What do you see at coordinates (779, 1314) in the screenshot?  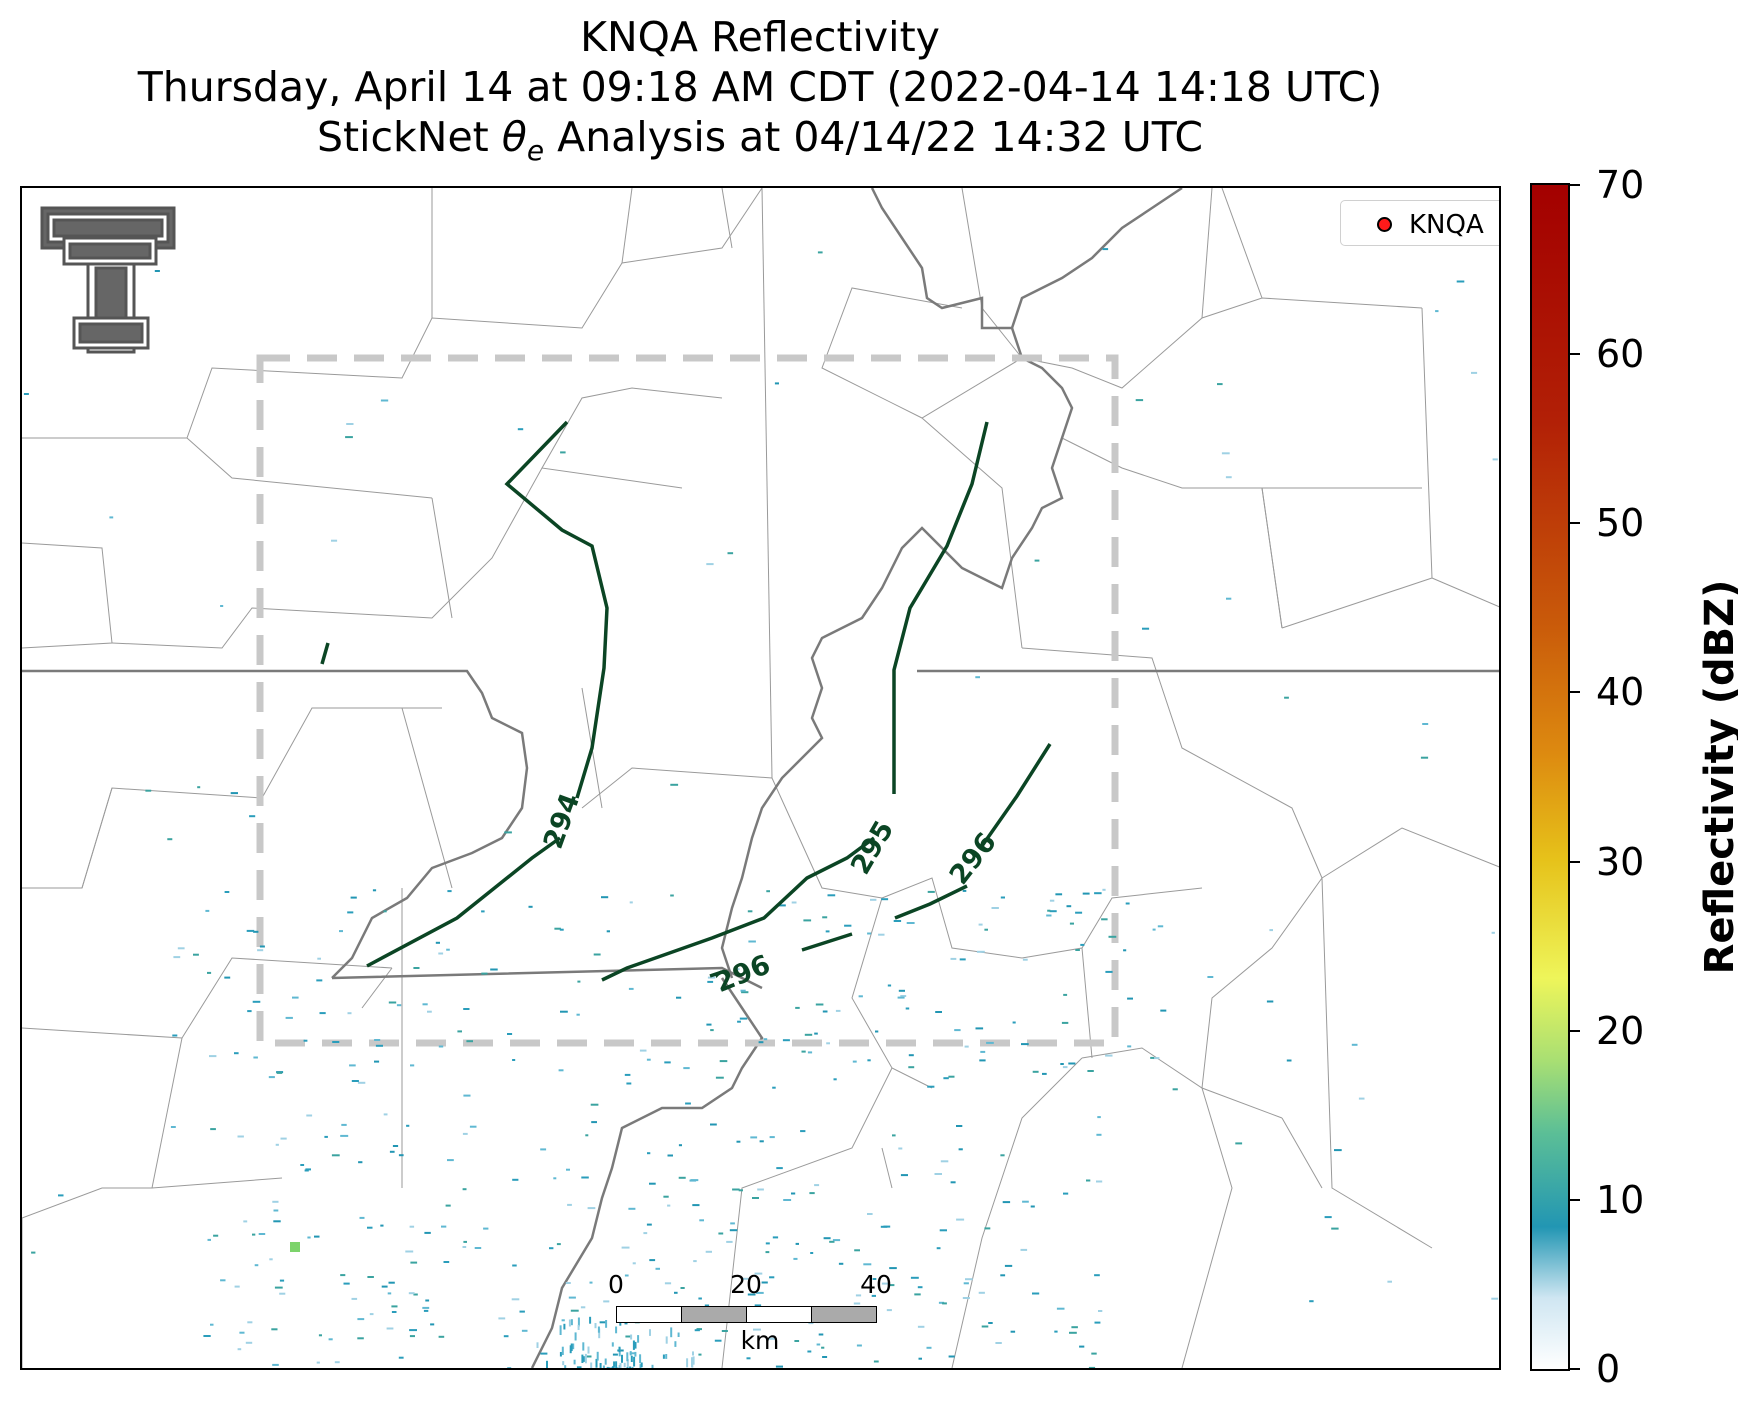 I see `scale-segment` at bounding box center [779, 1314].